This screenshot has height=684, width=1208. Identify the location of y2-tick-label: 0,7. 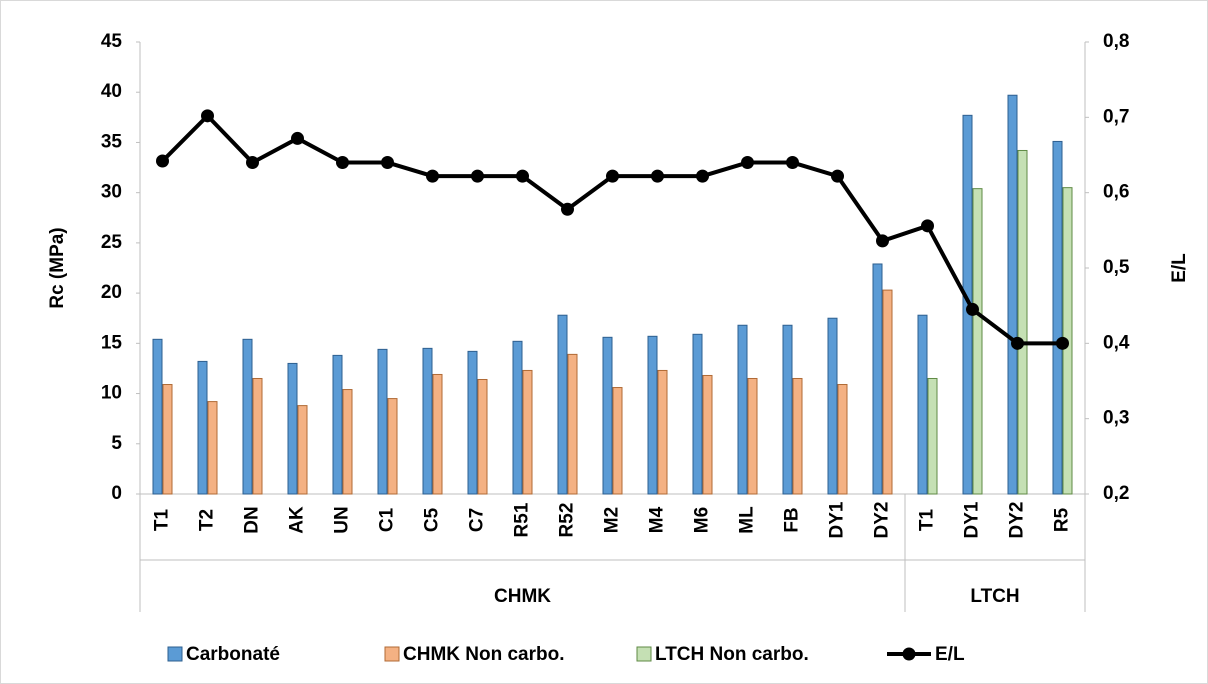
(1116, 116).